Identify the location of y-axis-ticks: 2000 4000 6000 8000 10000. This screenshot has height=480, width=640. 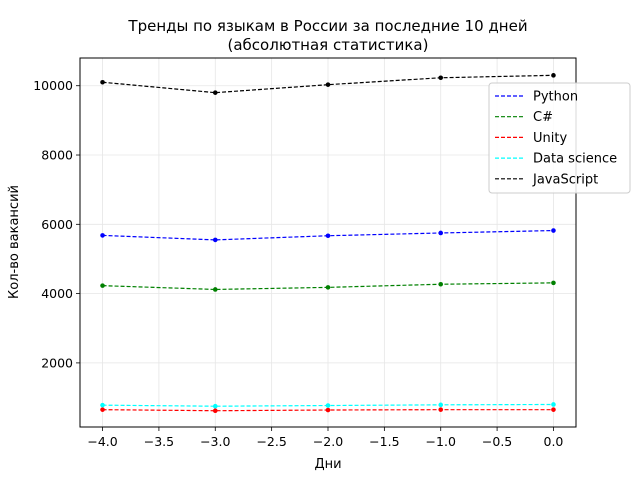
(56, 224).